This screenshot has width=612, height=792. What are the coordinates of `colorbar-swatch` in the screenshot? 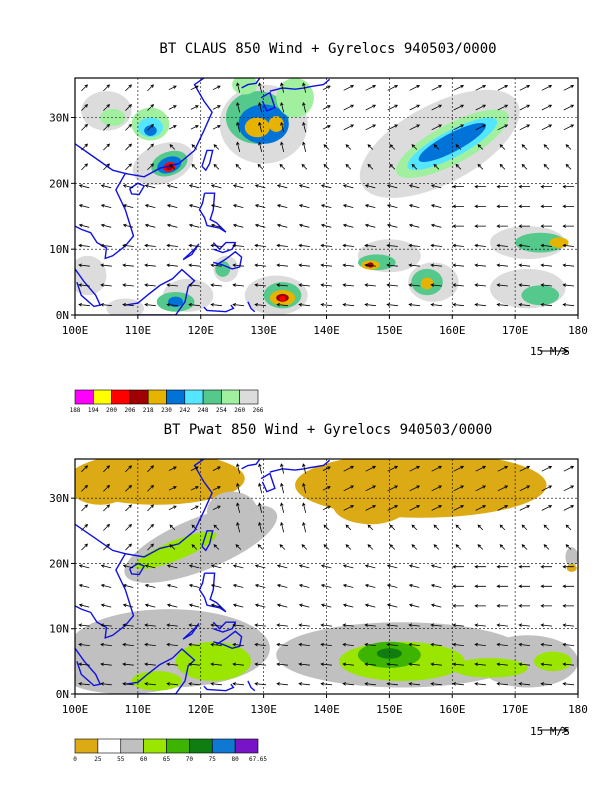 It's located at (212, 397).